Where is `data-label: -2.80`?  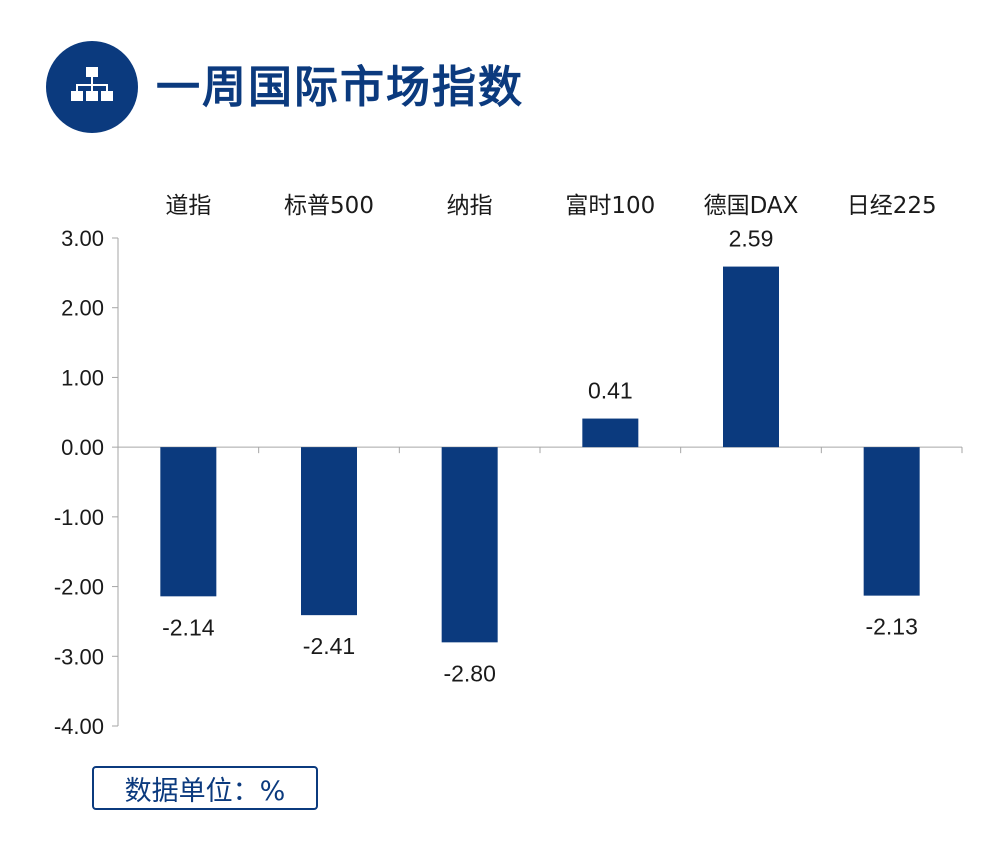
data-label: -2.80 is located at coordinates (469, 673).